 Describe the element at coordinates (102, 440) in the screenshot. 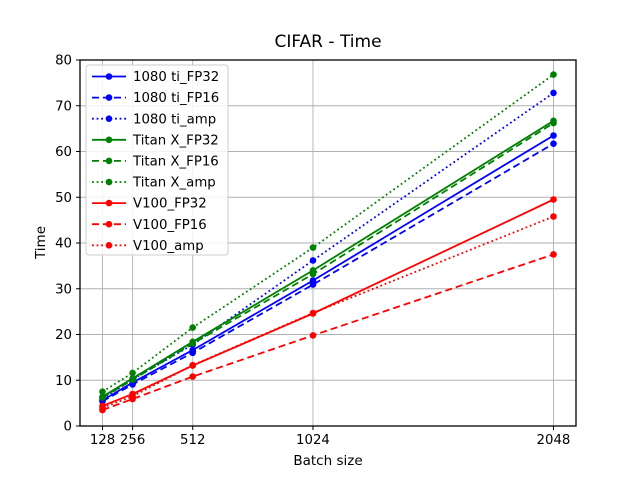

I see `x-tick-label: 128` at that location.